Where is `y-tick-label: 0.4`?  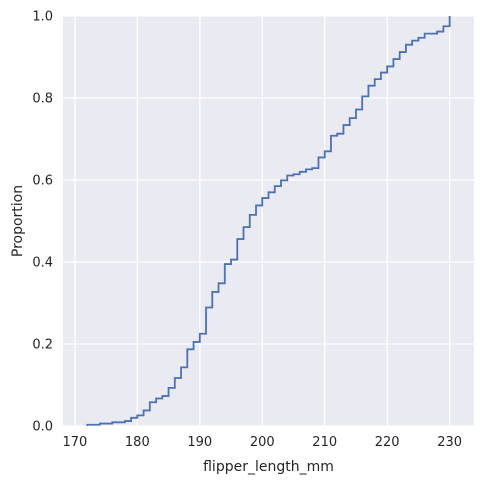 y-tick-label: 0.4 is located at coordinates (42, 263).